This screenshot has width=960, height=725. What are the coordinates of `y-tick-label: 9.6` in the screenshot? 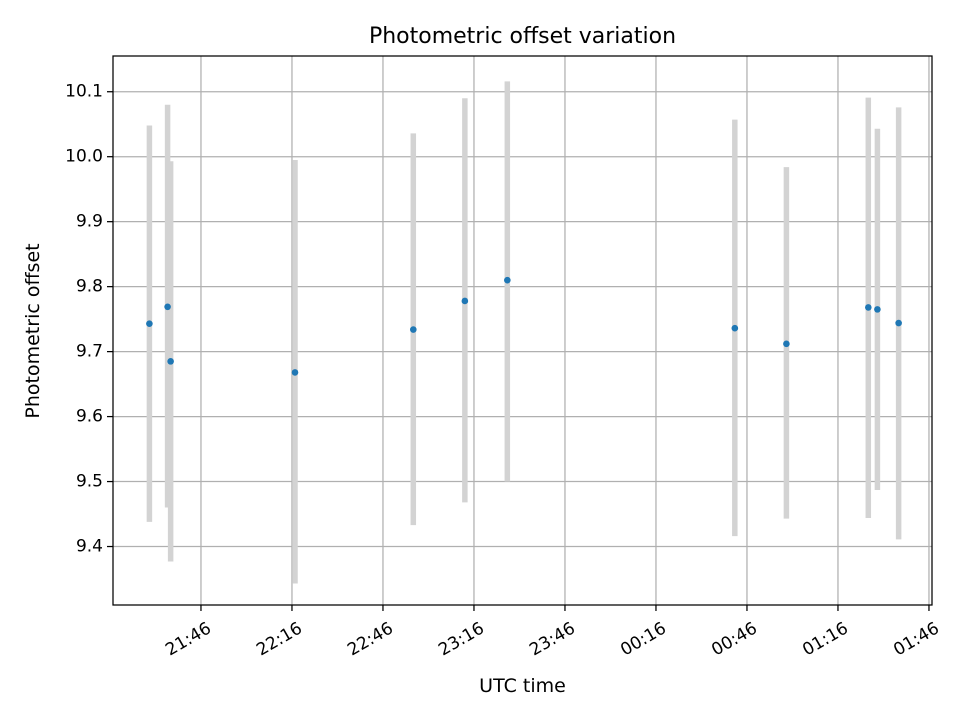 It's located at (89, 417).